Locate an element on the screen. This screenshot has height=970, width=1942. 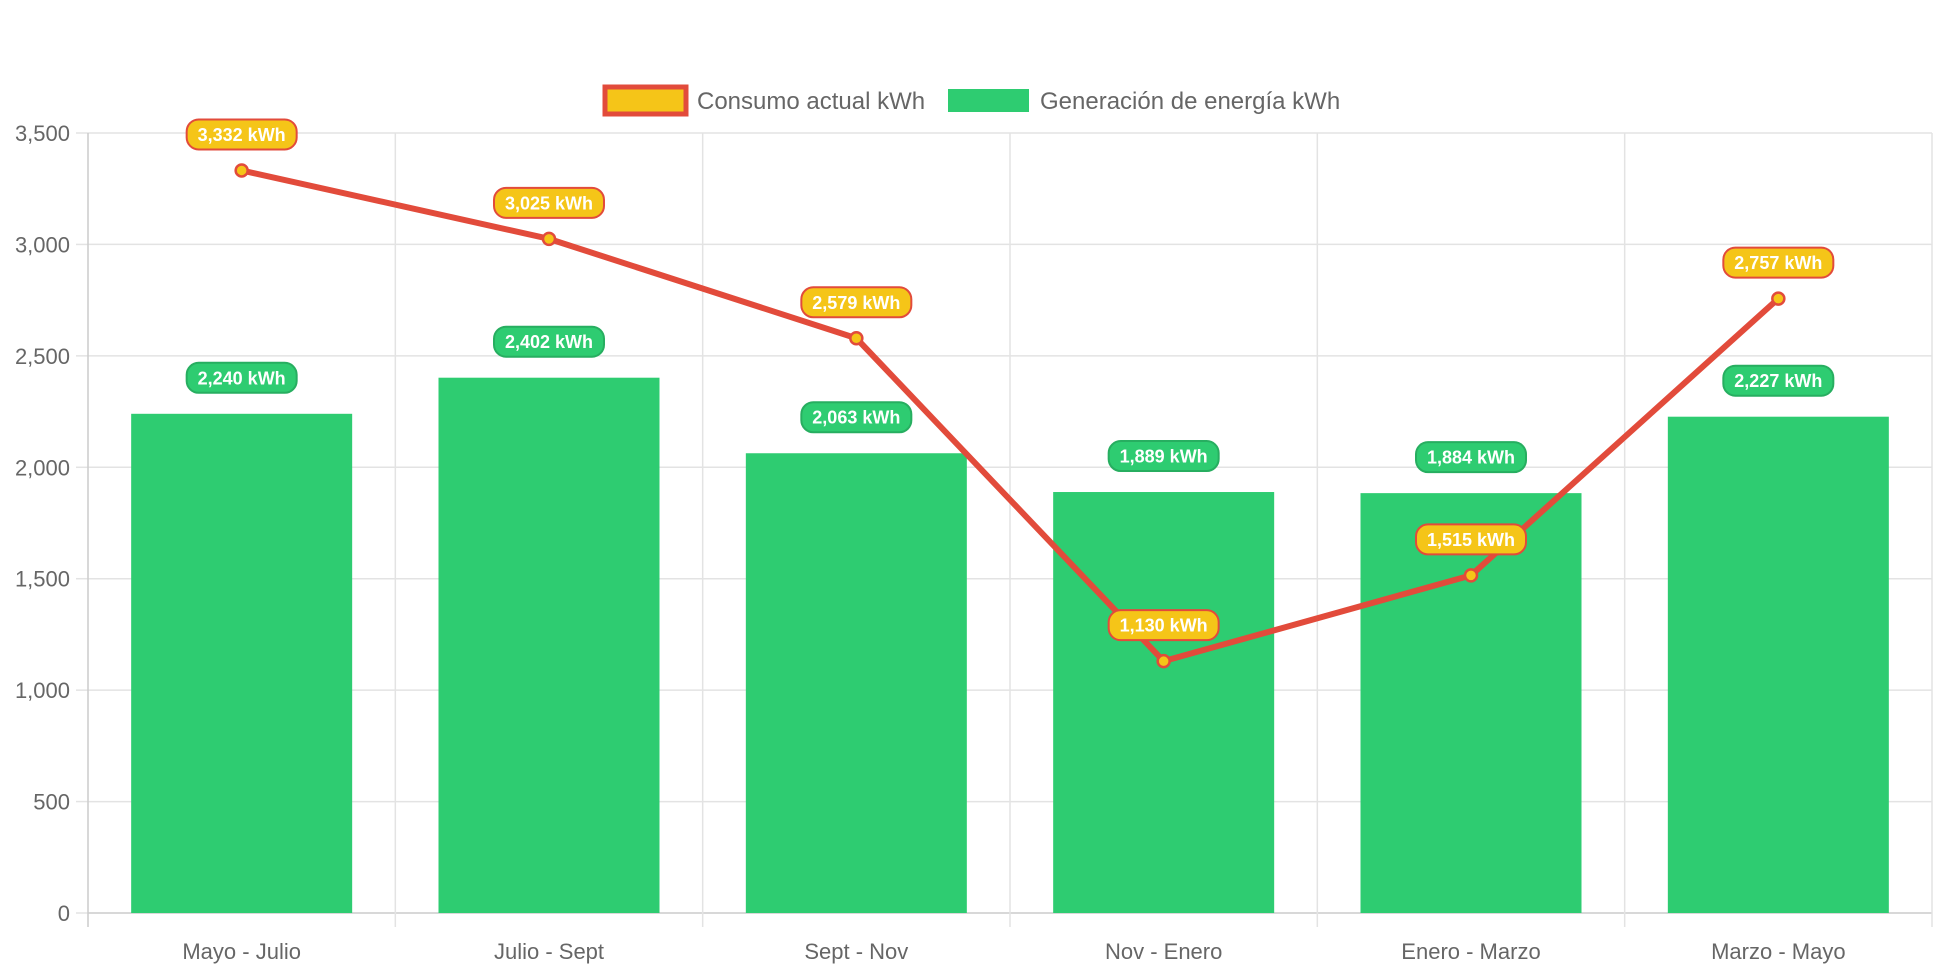
y-axis-ticks: 0 500 1,000 1,500 2,000 2,500 3,000 3,500 is located at coordinates (42, 523).